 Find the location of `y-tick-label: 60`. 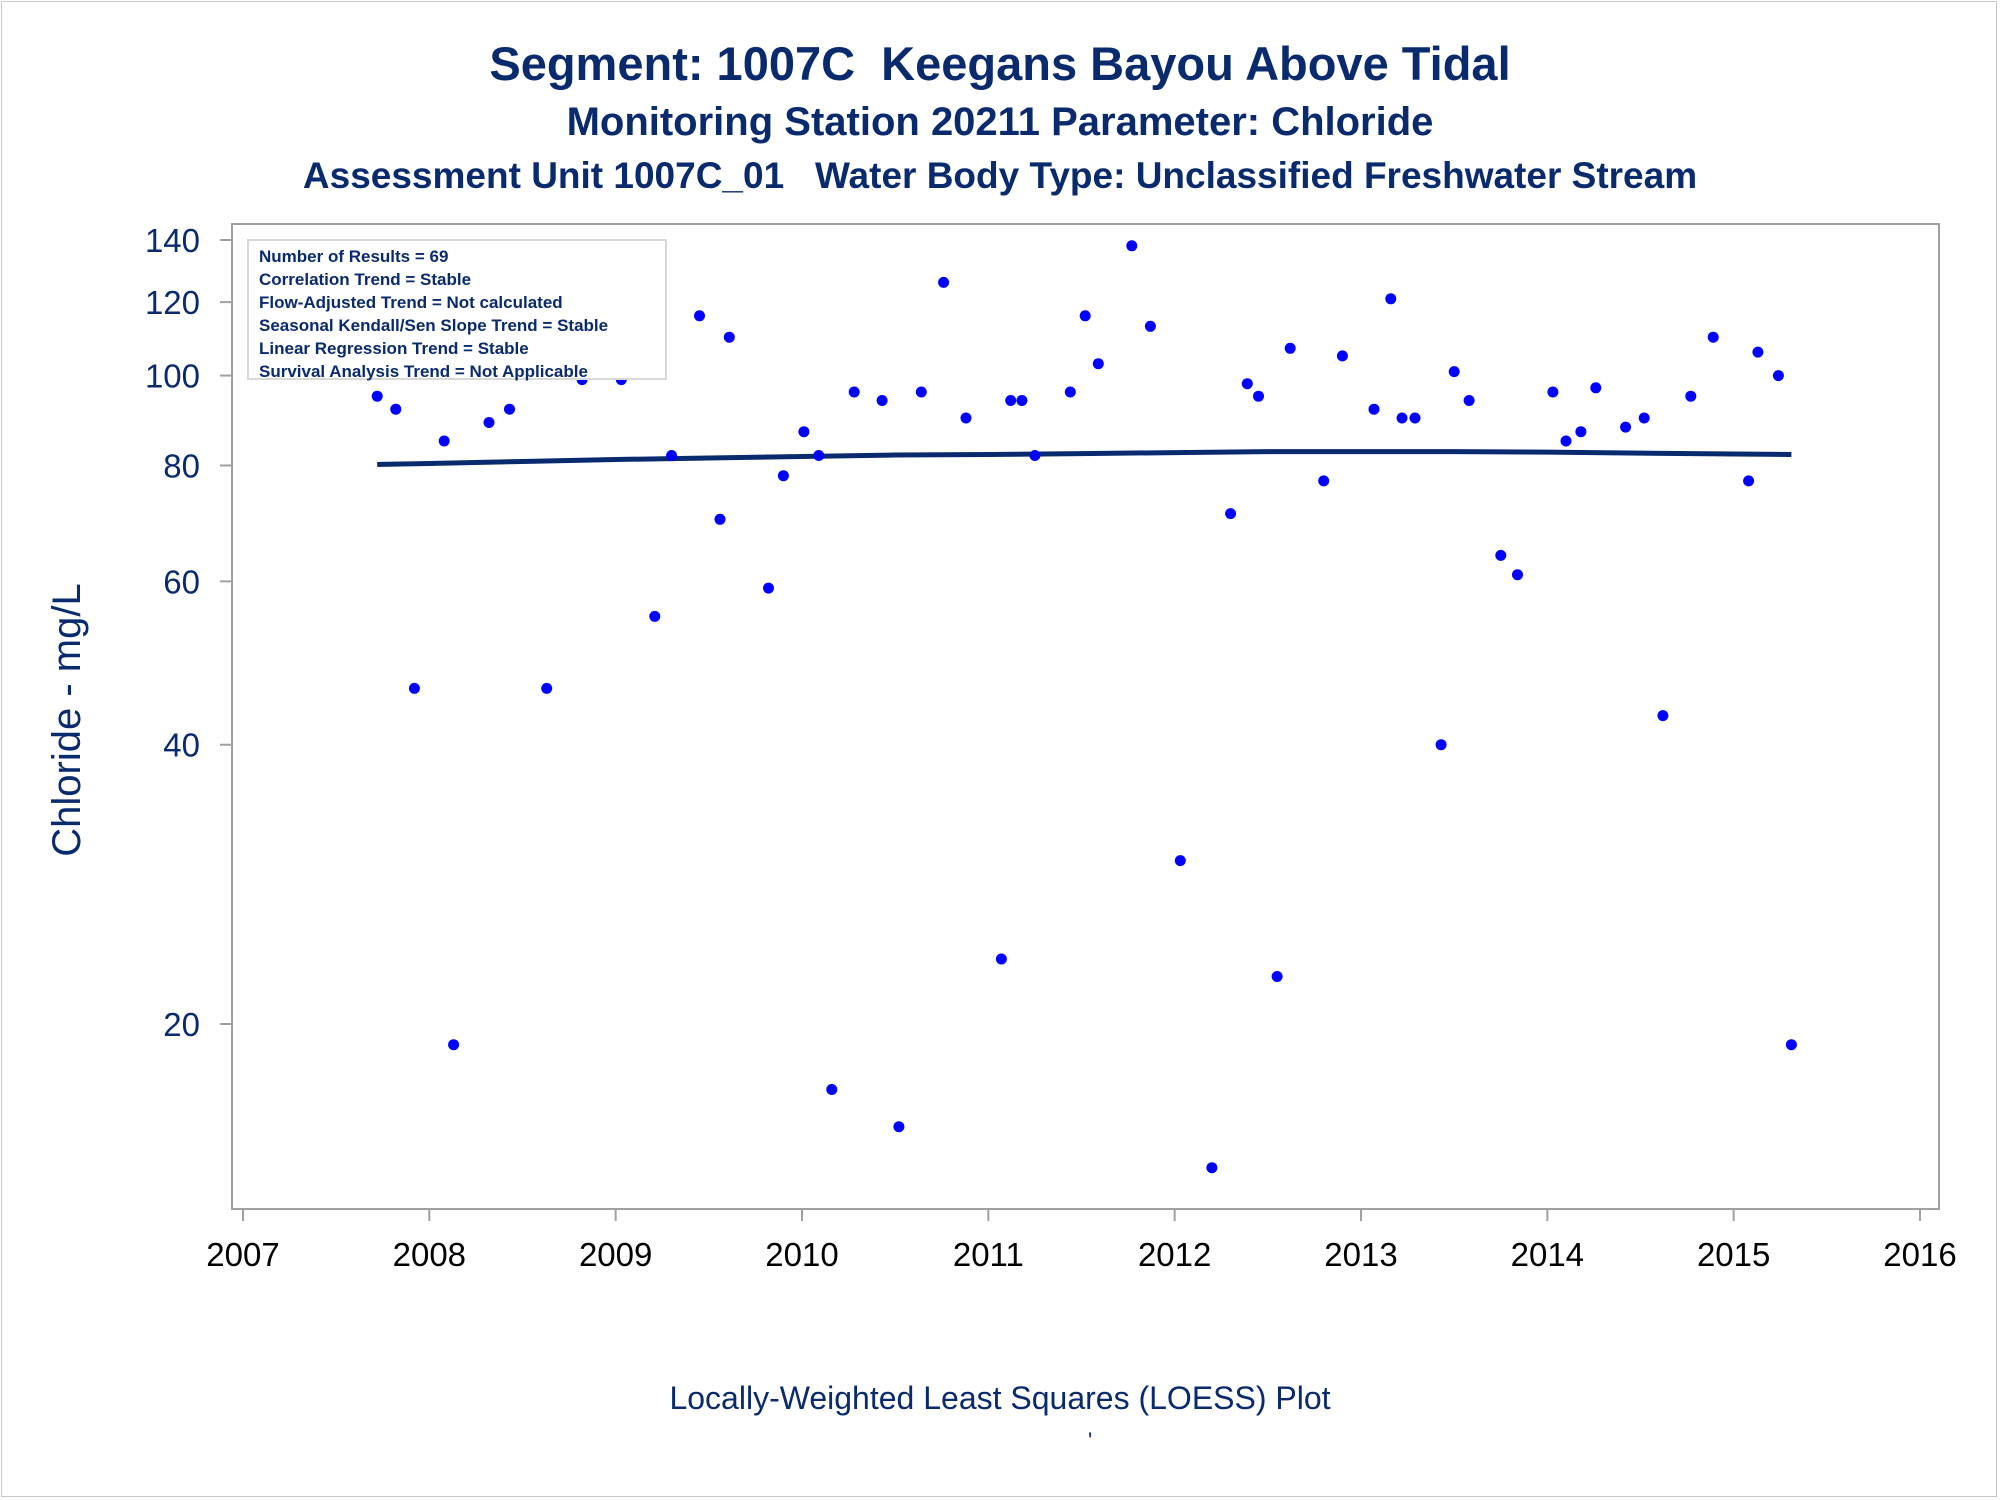

y-tick-label: 60 is located at coordinates (181, 581).